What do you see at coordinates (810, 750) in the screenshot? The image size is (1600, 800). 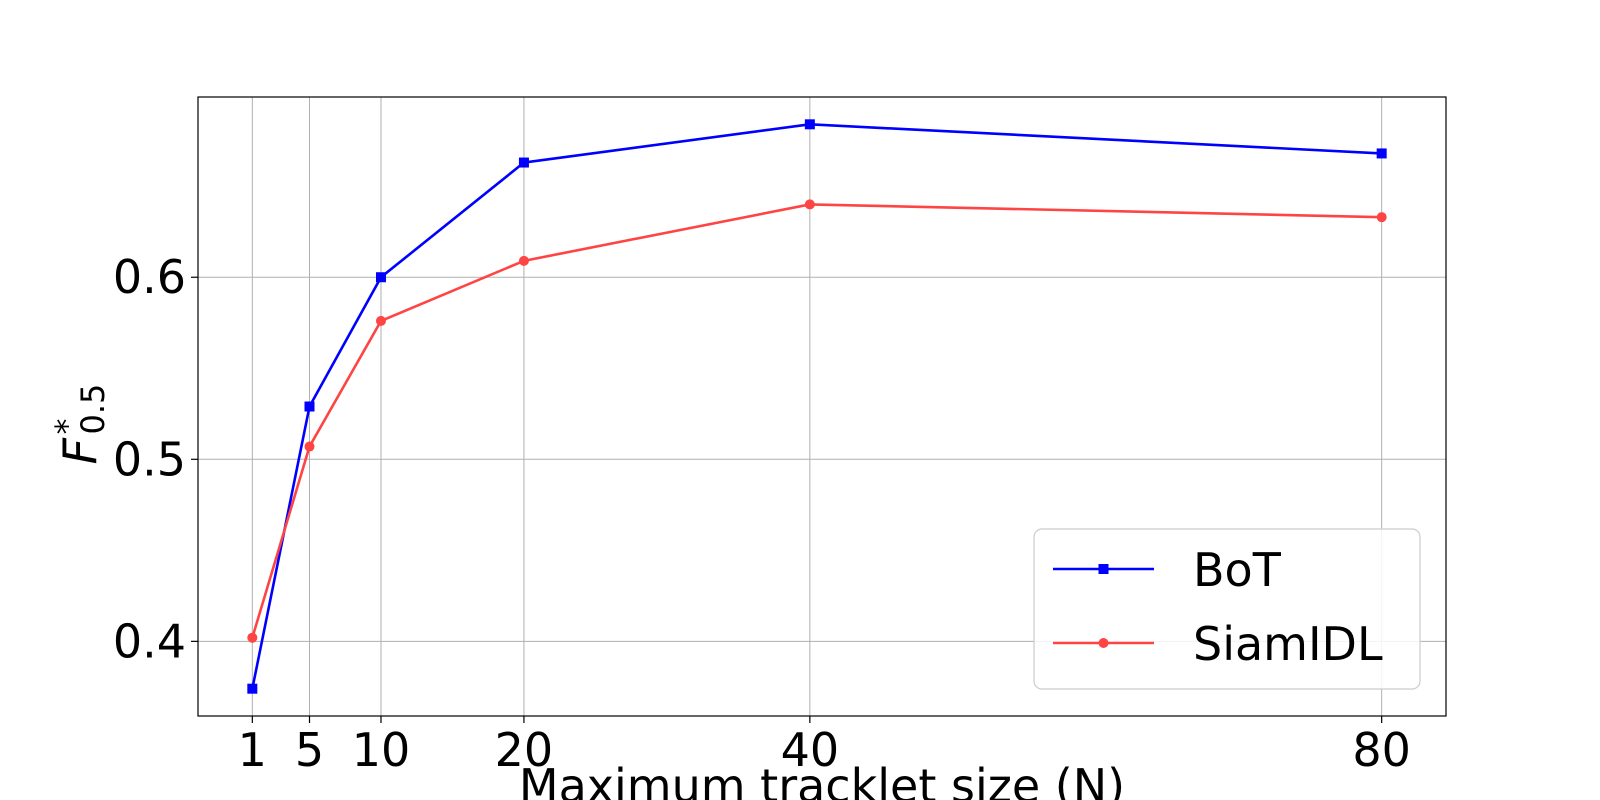 I see `x-tick-label: 40` at bounding box center [810, 750].